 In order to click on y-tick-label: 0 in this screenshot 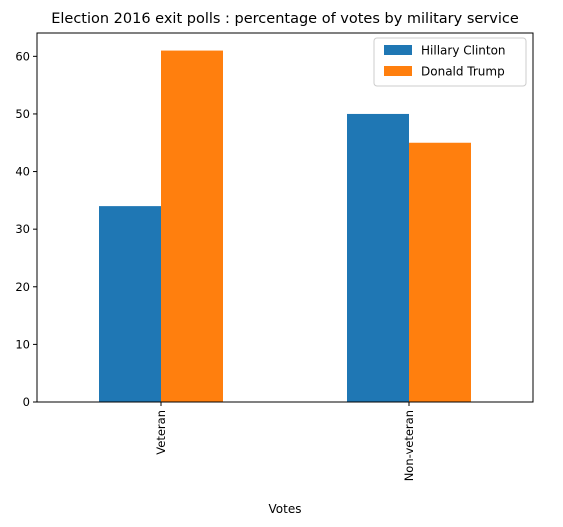, I will do `click(26, 402)`.